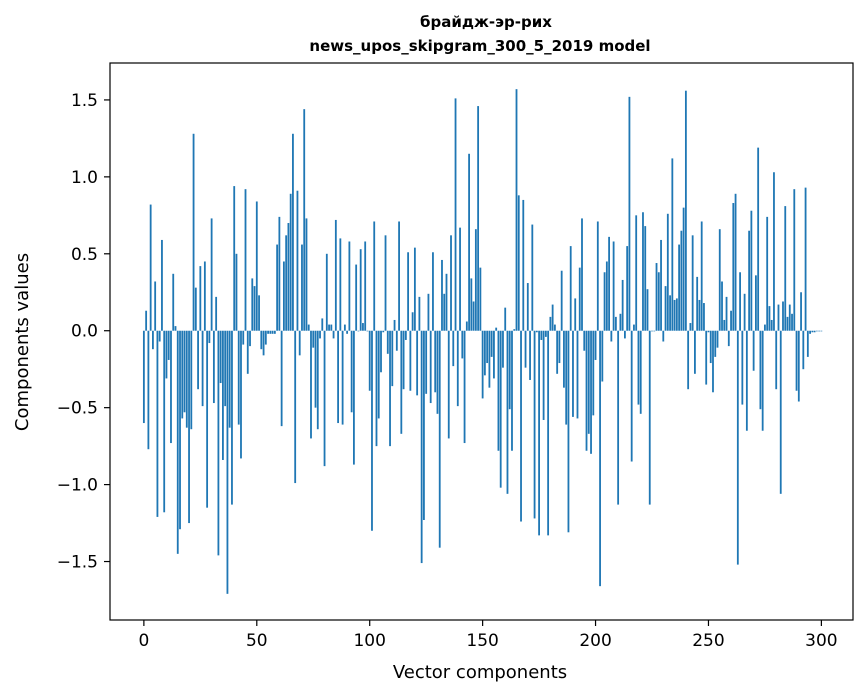 The height and width of the screenshot is (696, 867). I want to click on y-tick-label: 1.5, so click(84, 101).